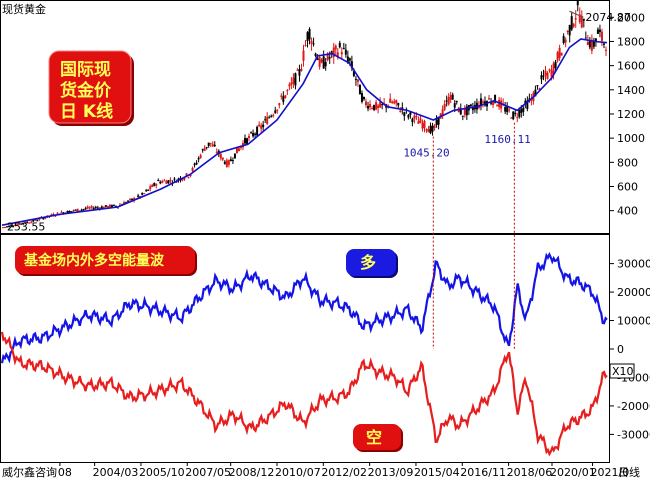 The width and height of the screenshot is (650, 480). Describe the element at coordinates (633, 264) in the screenshot. I see `oscillator-tick-label: 30000` at that location.